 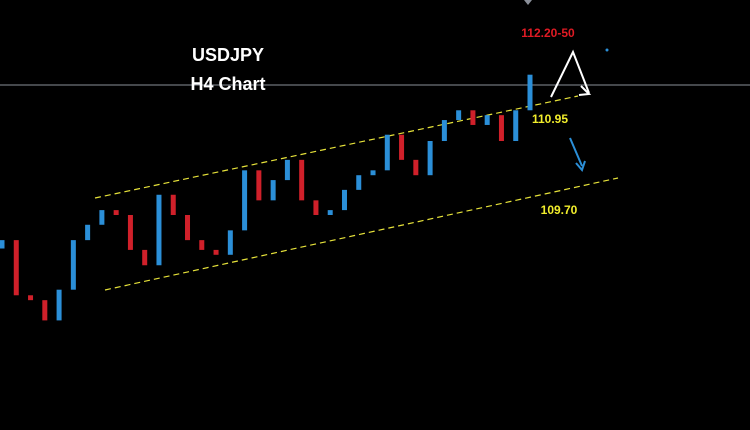 I want to click on marker-dot, so click(x=607, y=50).